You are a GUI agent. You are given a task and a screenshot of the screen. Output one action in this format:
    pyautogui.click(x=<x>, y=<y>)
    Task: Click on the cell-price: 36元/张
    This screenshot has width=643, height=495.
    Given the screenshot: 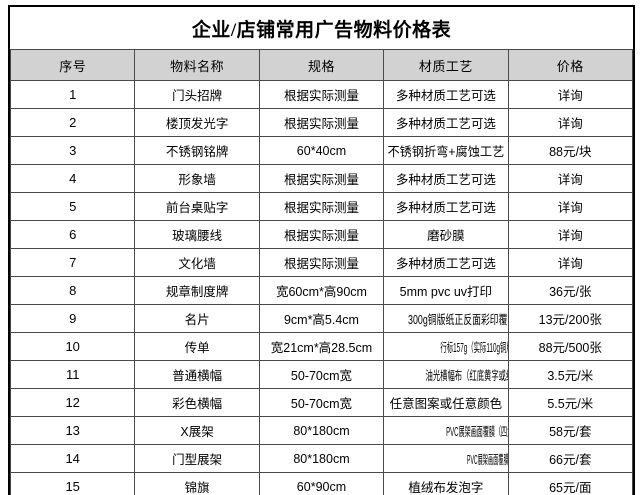 What is the action you would take?
    pyautogui.click(x=570, y=290)
    